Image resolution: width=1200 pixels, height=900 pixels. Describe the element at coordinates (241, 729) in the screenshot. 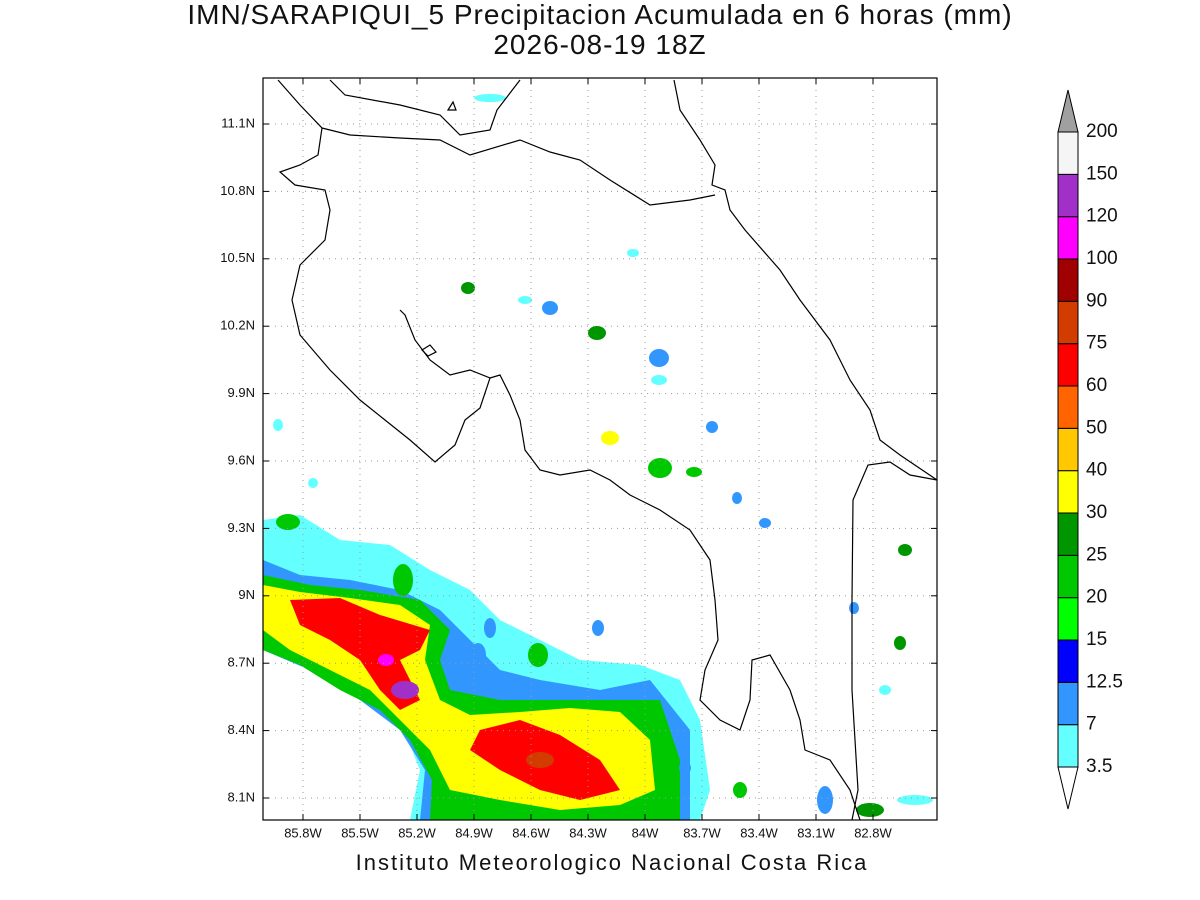

I see `lat-label: 8.4N` at that location.